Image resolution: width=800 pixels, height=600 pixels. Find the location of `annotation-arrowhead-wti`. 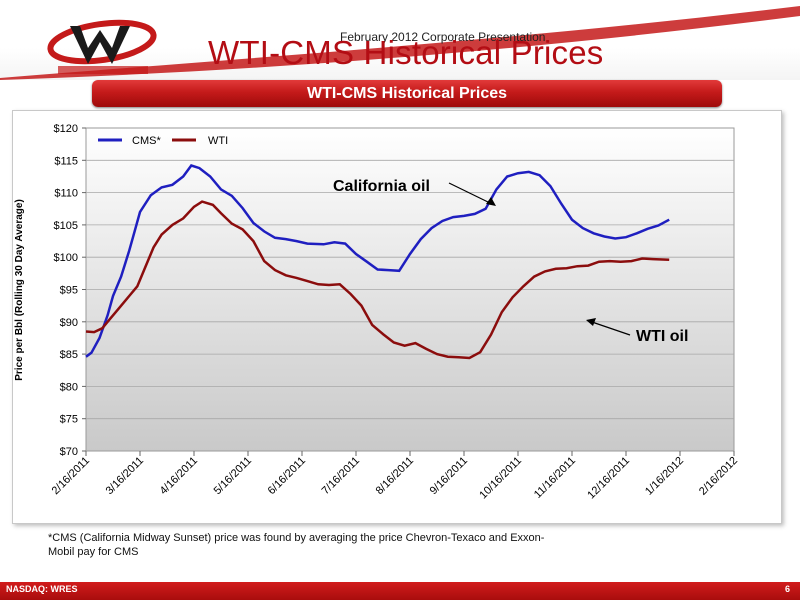

annotation-arrowhead-wti is located at coordinates (591, 322).